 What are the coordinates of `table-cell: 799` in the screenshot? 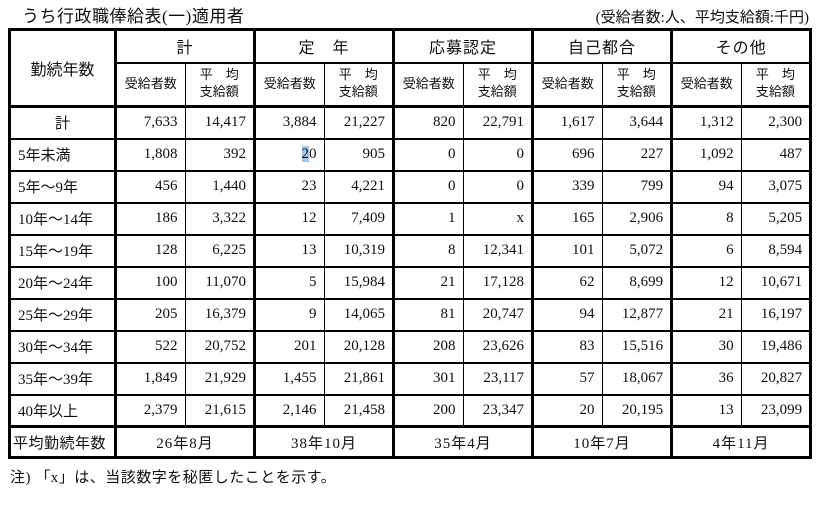 It's located at (636, 186).